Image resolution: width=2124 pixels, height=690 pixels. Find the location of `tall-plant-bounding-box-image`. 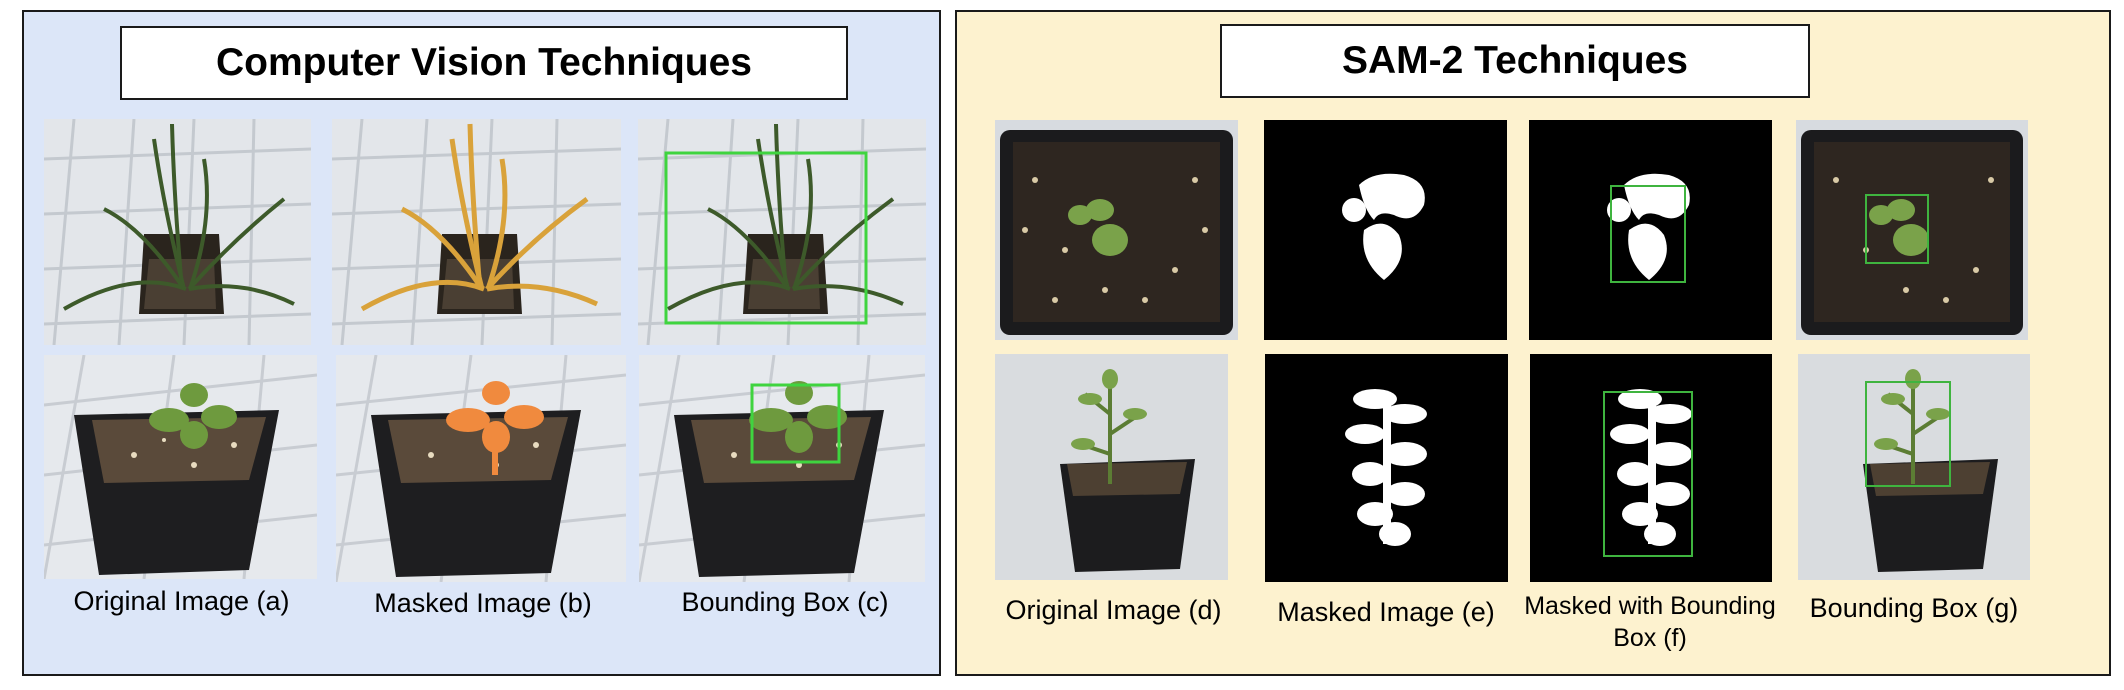

tall-plant-bounding-box-image is located at coordinates (1914, 467).